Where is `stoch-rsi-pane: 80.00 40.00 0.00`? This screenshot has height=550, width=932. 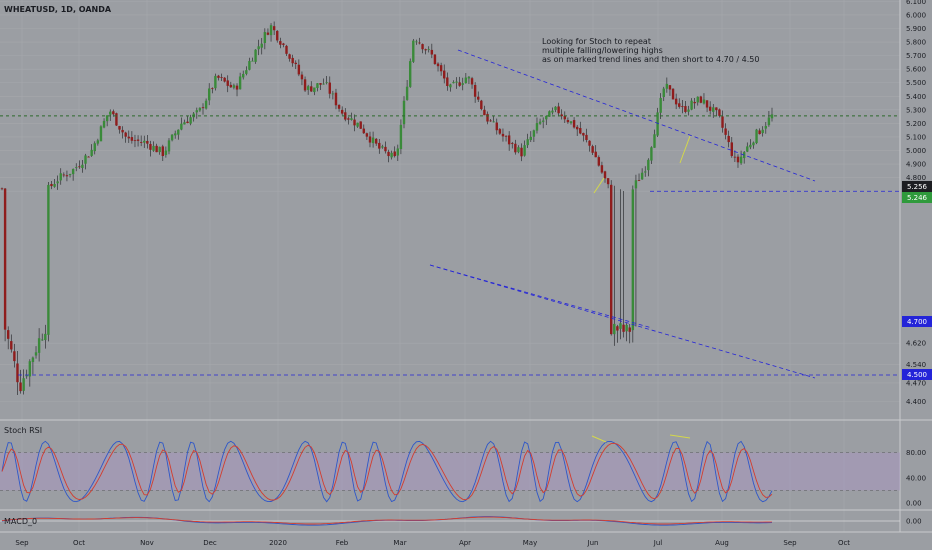 stoch-rsi-pane: 80.00 40.00 0.00 is located at coordinates (463, 471).